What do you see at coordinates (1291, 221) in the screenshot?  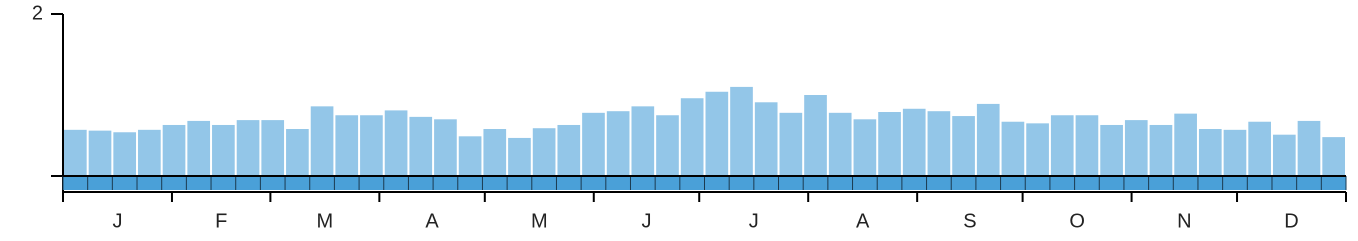 I see `x-tick-label: D` at bounding box center [1291, 221].